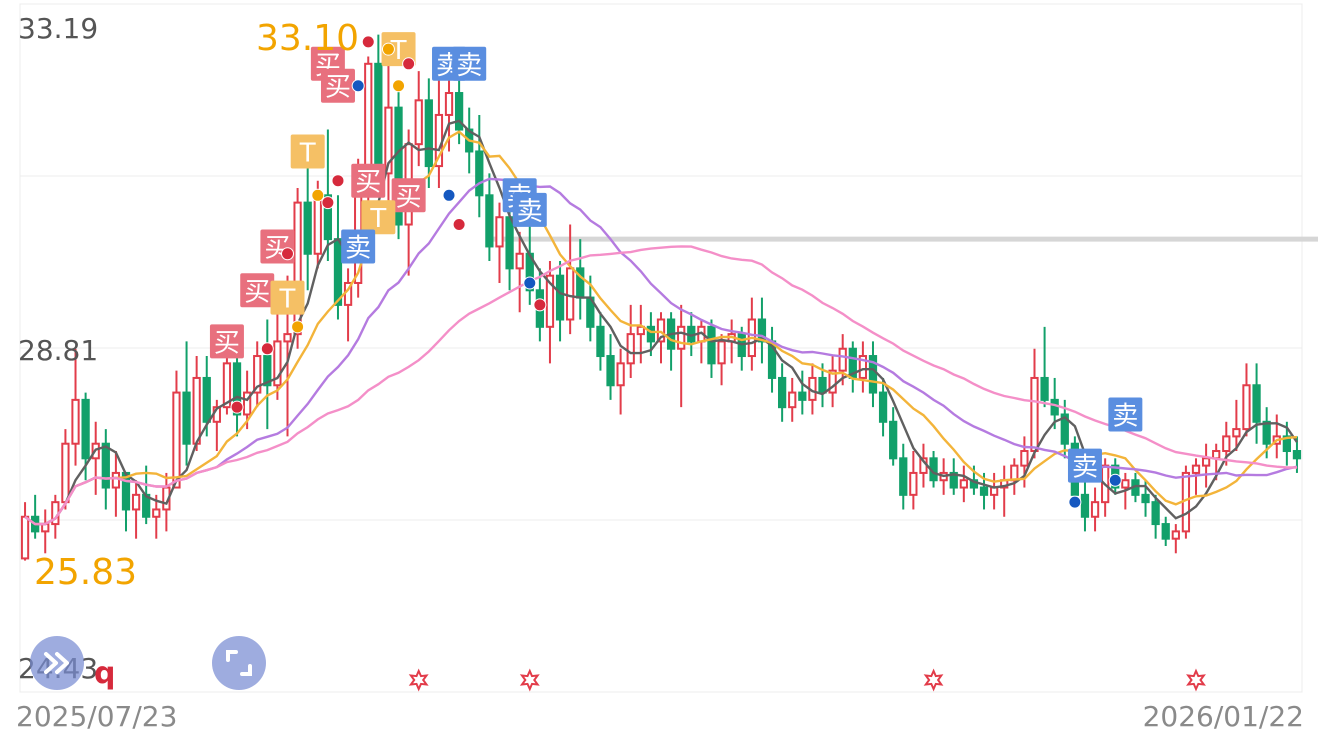 The width and height of the screenshot is (1320, 734). I want to click on x-label-start: 2025/07/23, so click(97, 716).